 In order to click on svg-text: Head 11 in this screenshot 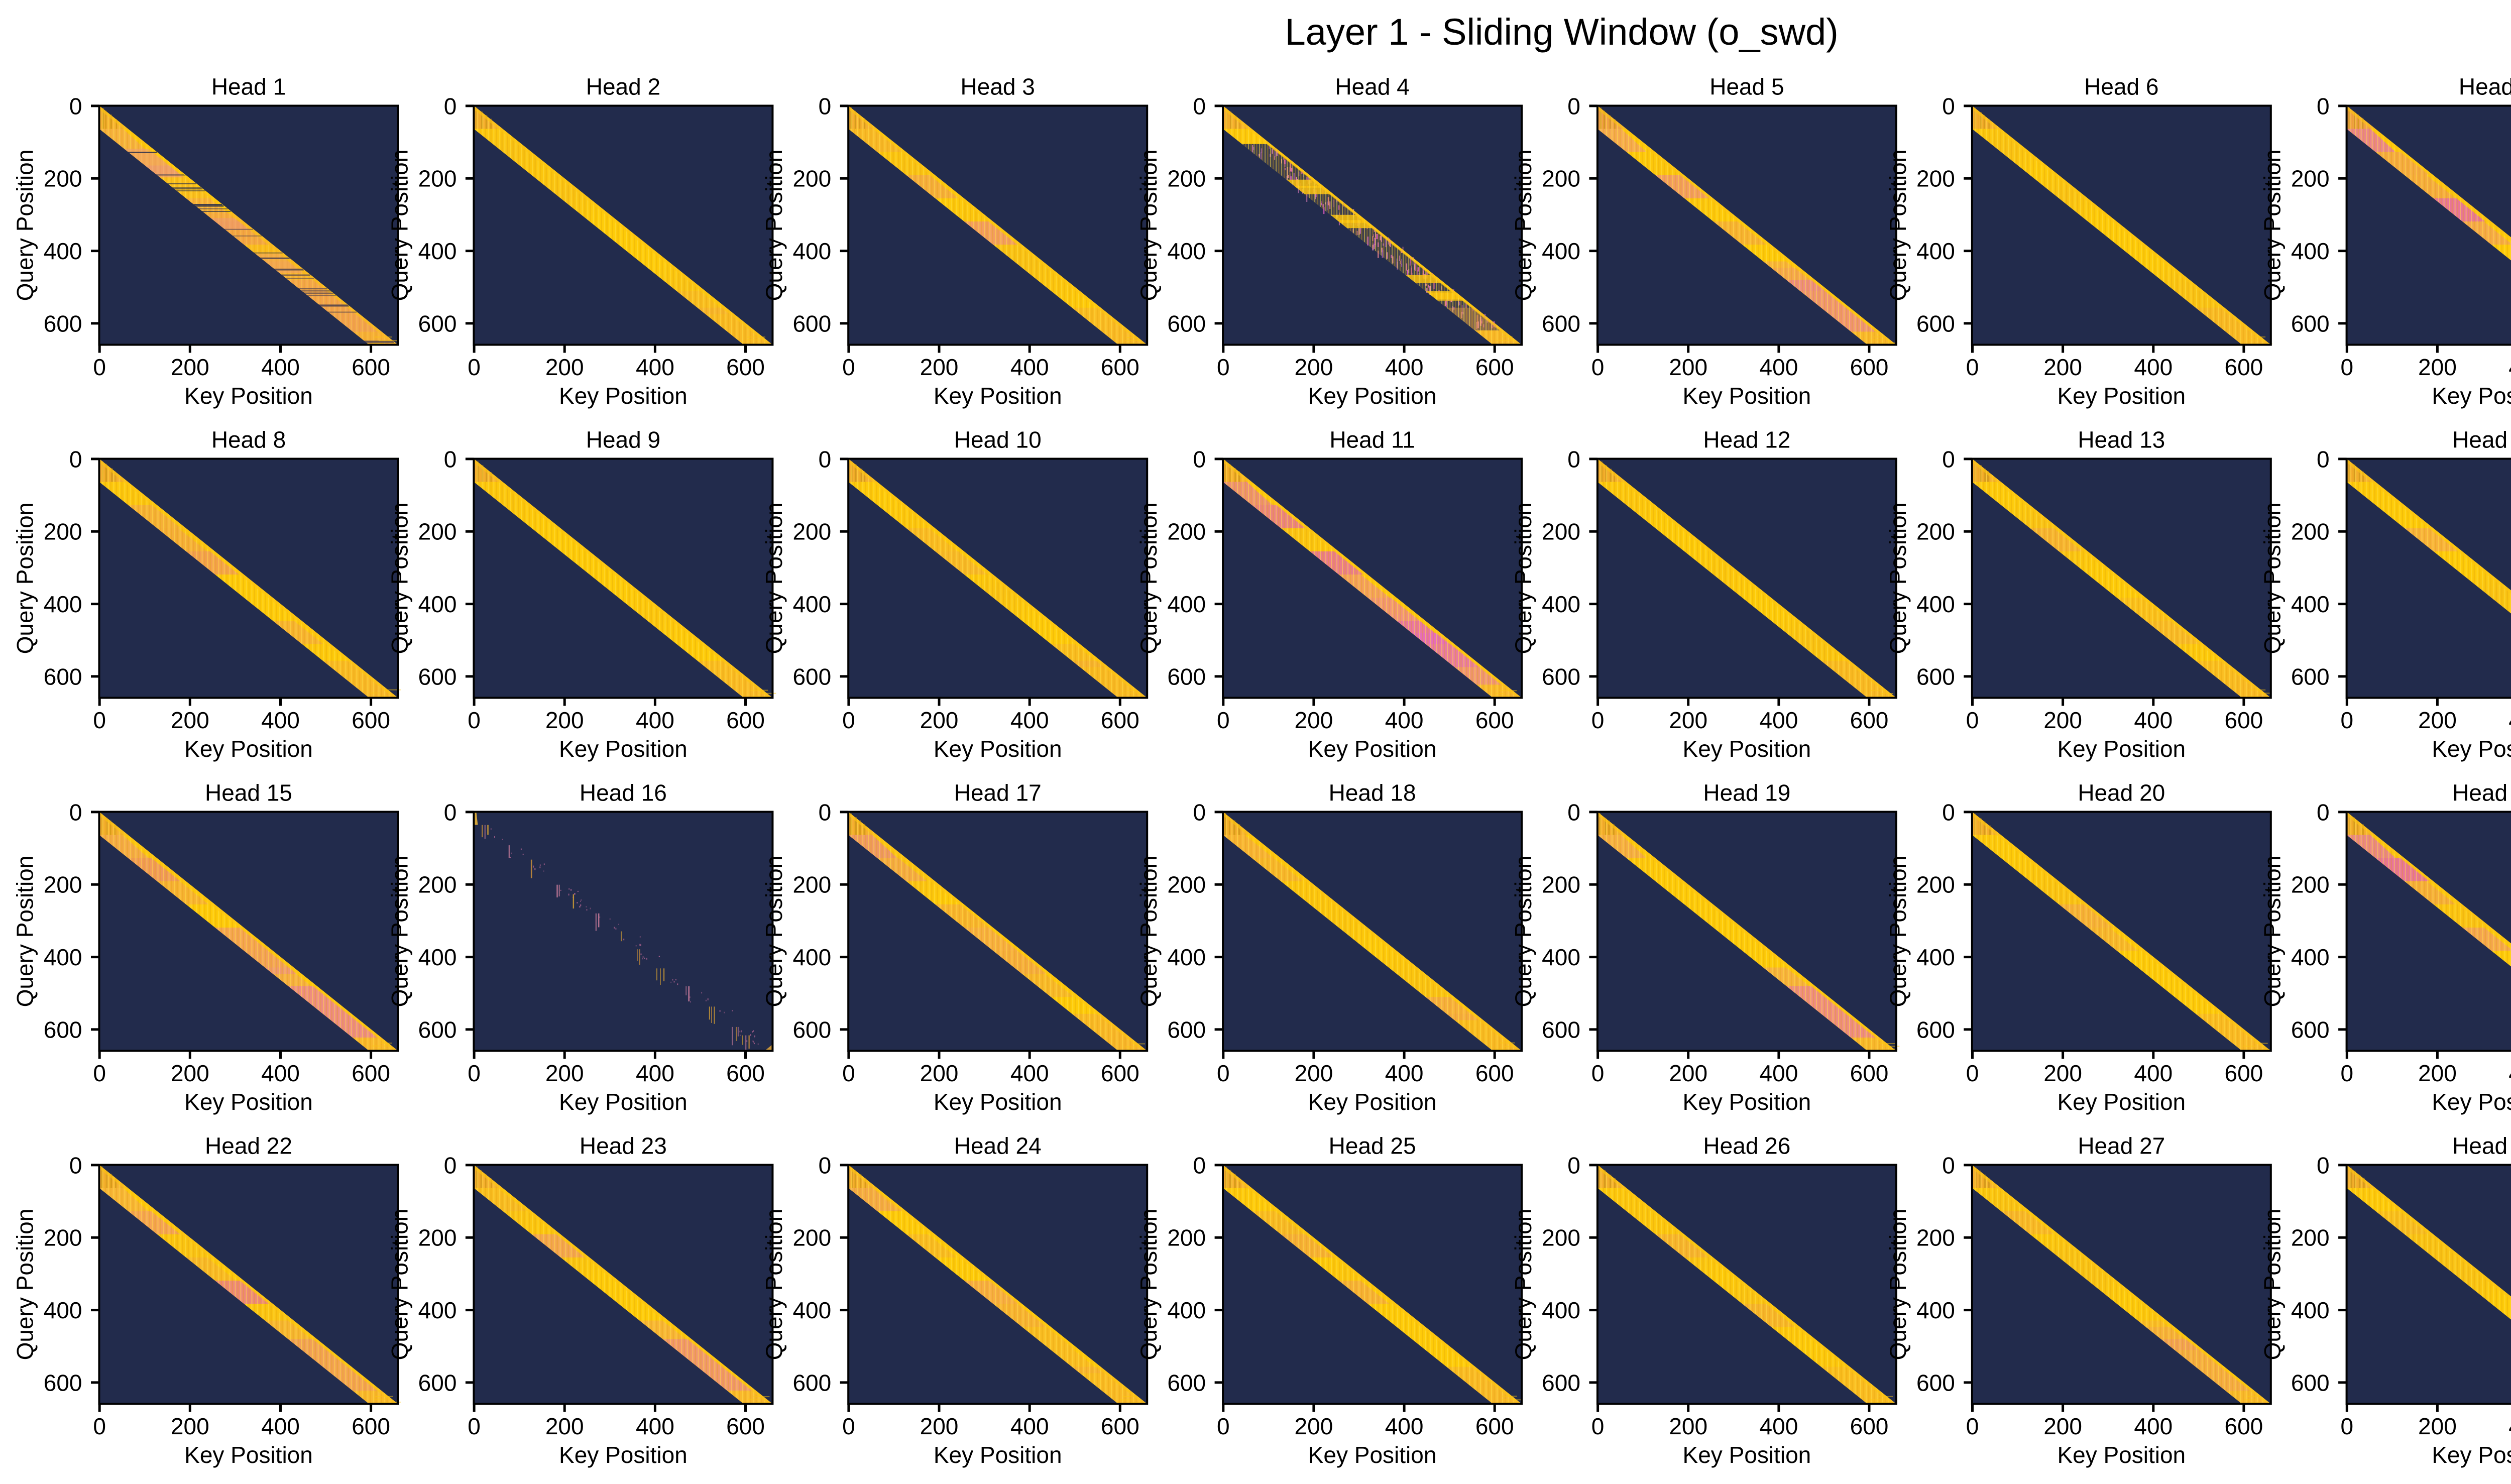, I will do `click(1372, 440)`.